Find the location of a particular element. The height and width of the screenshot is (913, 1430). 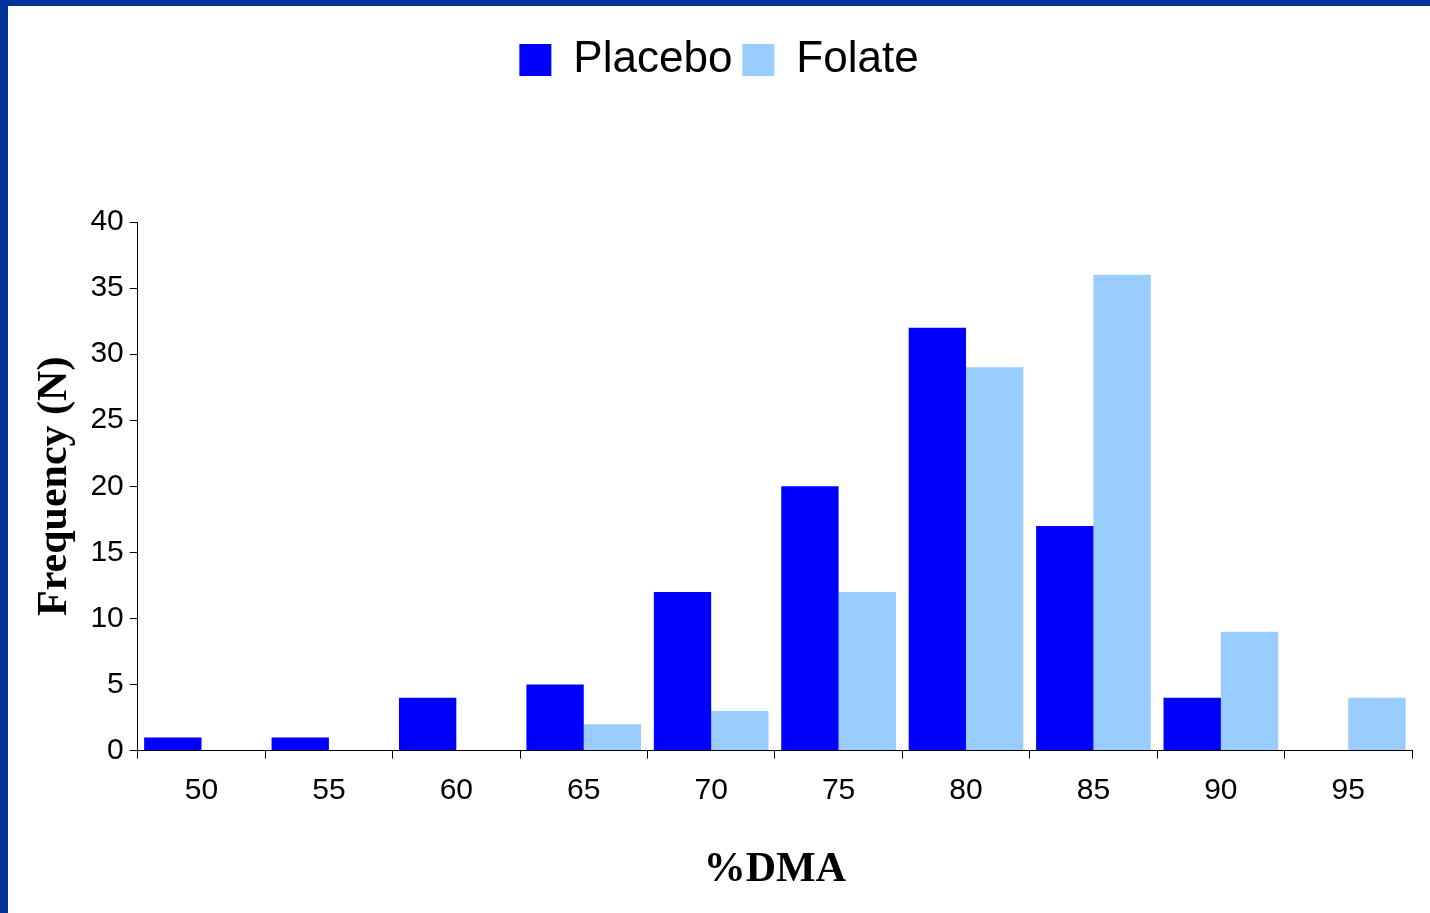

x-tick-label: 70 is located at coordinates (711, 788).